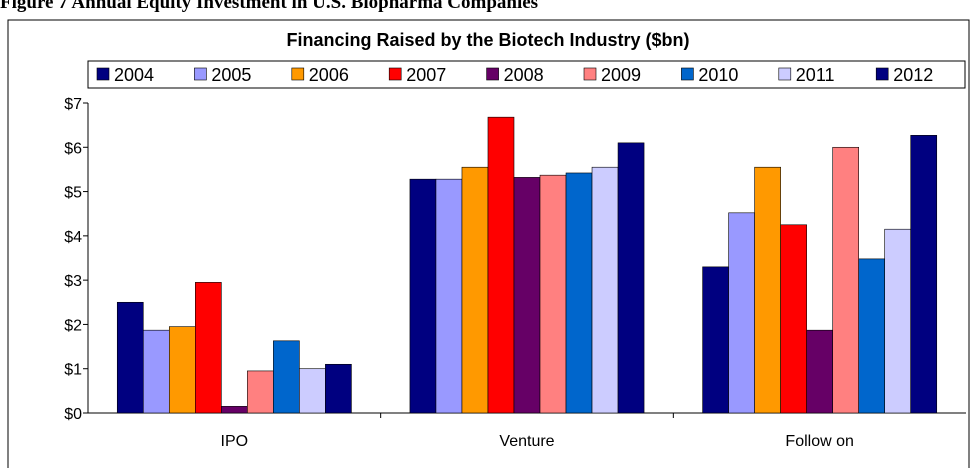 This screenshot has width=976, height=468. I want to click on legend-box, so click(526, 74).